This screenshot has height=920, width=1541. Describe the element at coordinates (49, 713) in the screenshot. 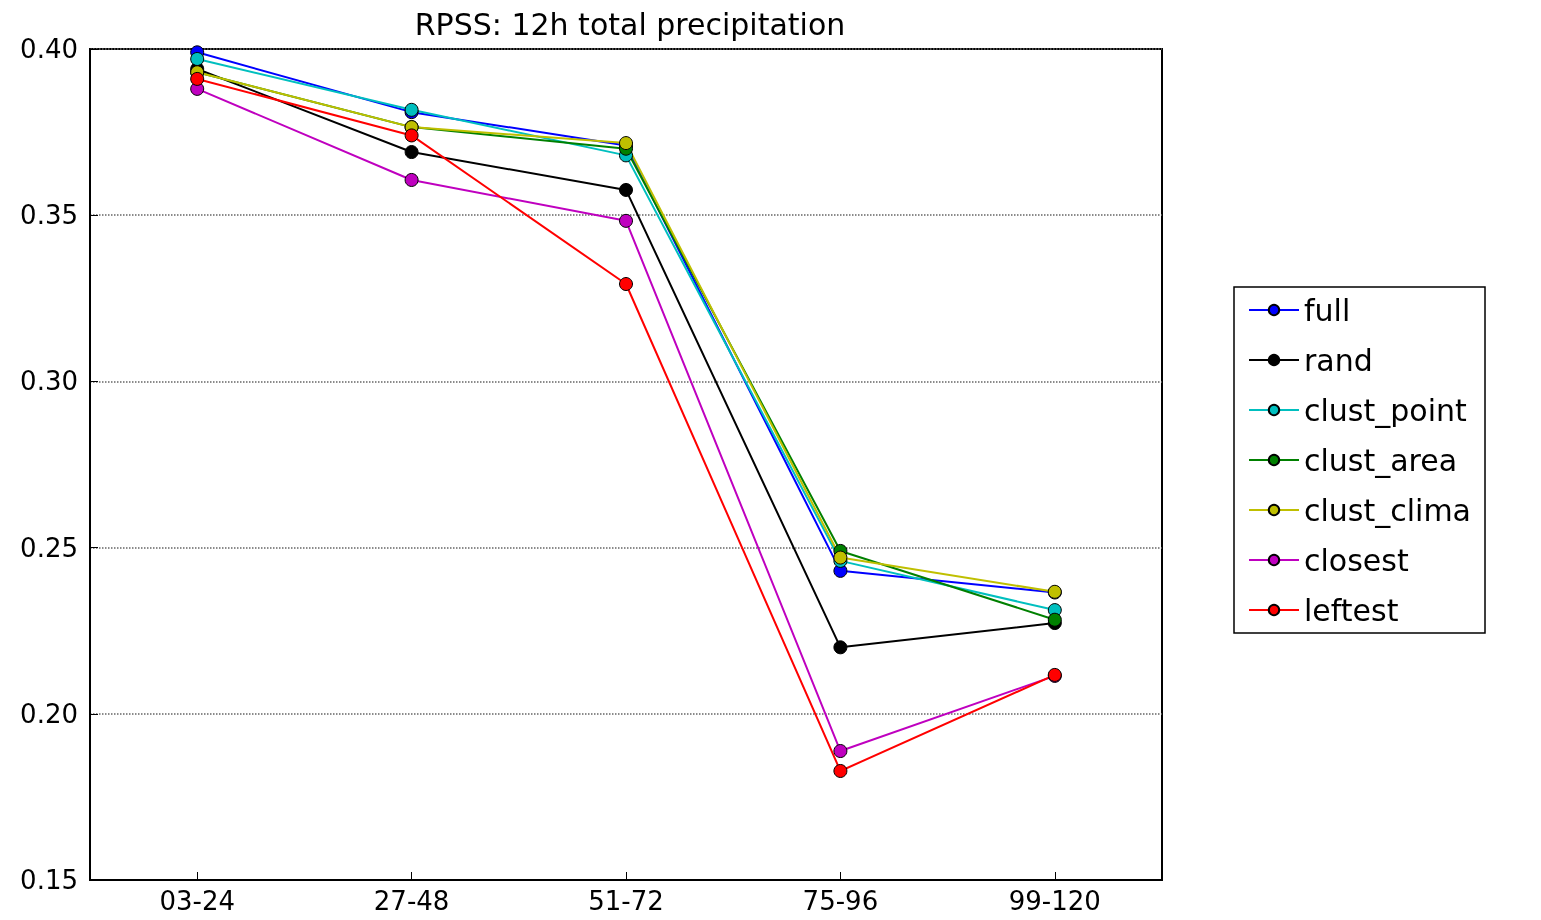

I see `y-tick-label: 0.20` at that location.